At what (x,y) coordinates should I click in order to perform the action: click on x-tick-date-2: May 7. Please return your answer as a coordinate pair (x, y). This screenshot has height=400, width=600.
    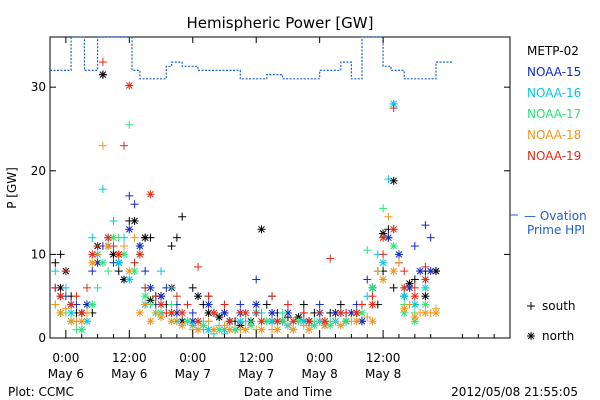
    Looking at the image, I should click on (193, 374).